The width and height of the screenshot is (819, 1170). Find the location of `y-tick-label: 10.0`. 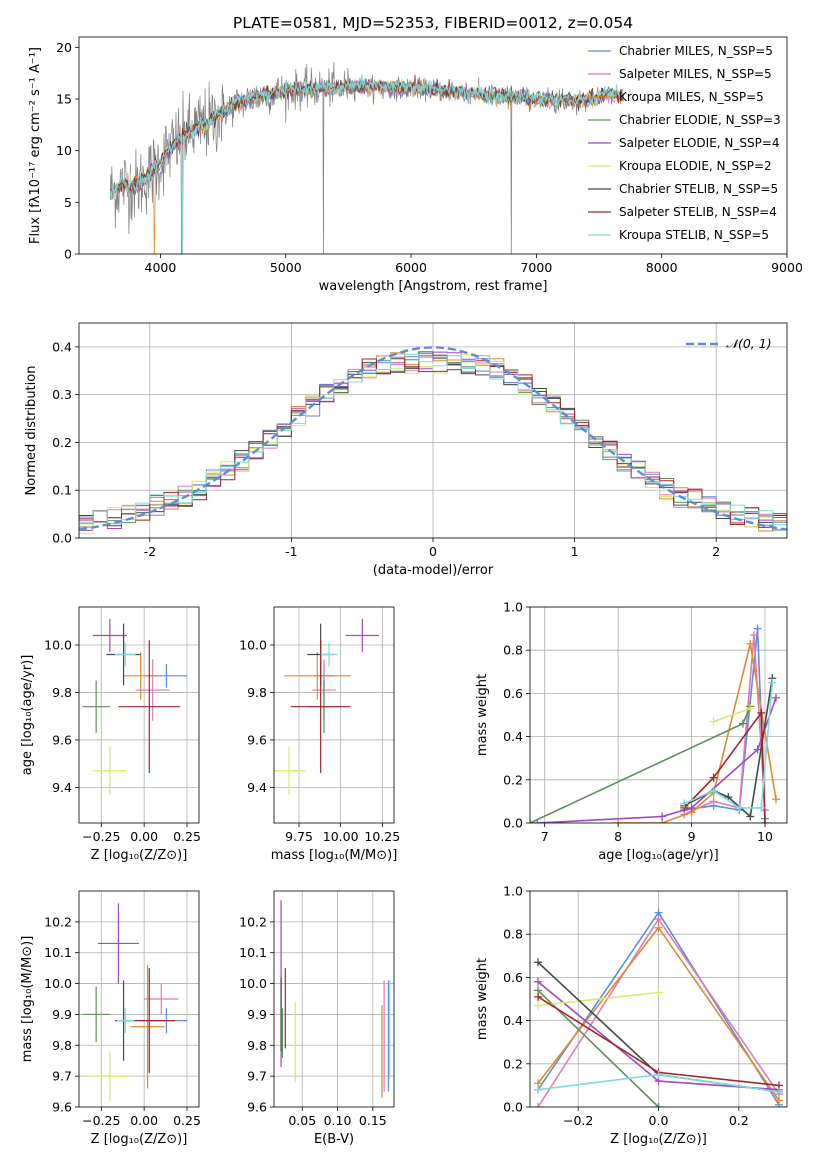

y-tick-label: 10.0 is located at coordinates (253, 983).